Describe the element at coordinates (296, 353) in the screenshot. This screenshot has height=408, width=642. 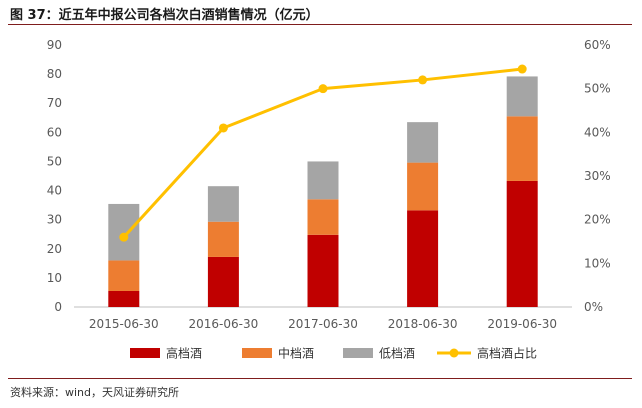
I see `legend-label: 中档酒` at that location.